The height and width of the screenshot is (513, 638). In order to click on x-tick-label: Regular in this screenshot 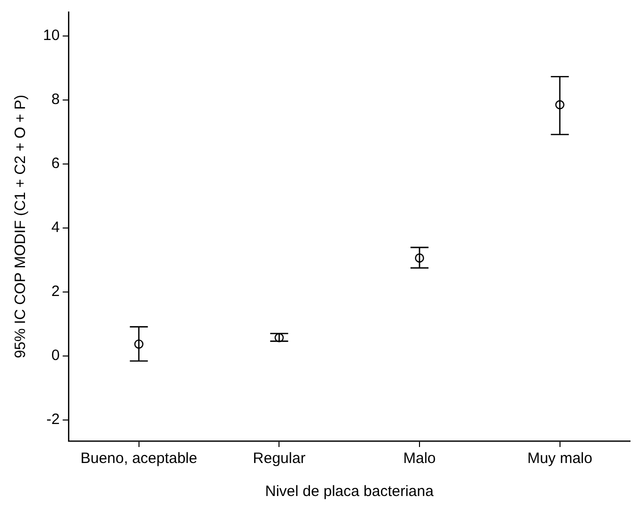, I will do `click(279, 459)`.